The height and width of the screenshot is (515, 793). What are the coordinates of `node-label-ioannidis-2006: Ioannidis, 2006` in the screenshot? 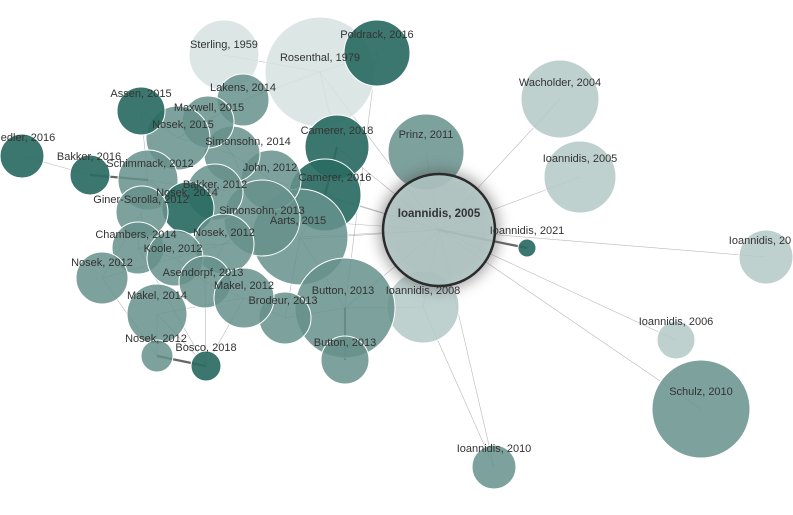 It's located at (676, 322).